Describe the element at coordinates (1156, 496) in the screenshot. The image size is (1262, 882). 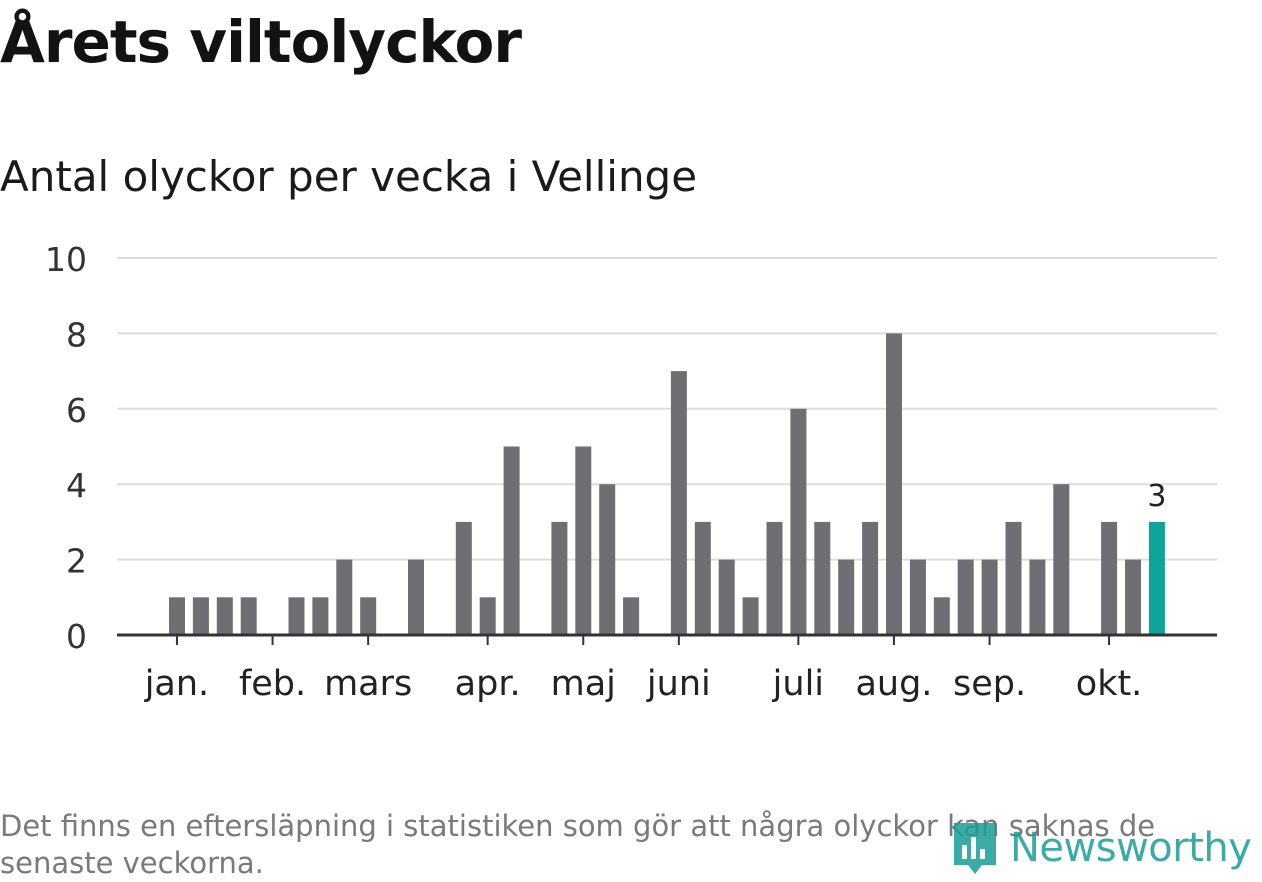
I see `data-label: 3` at that location.